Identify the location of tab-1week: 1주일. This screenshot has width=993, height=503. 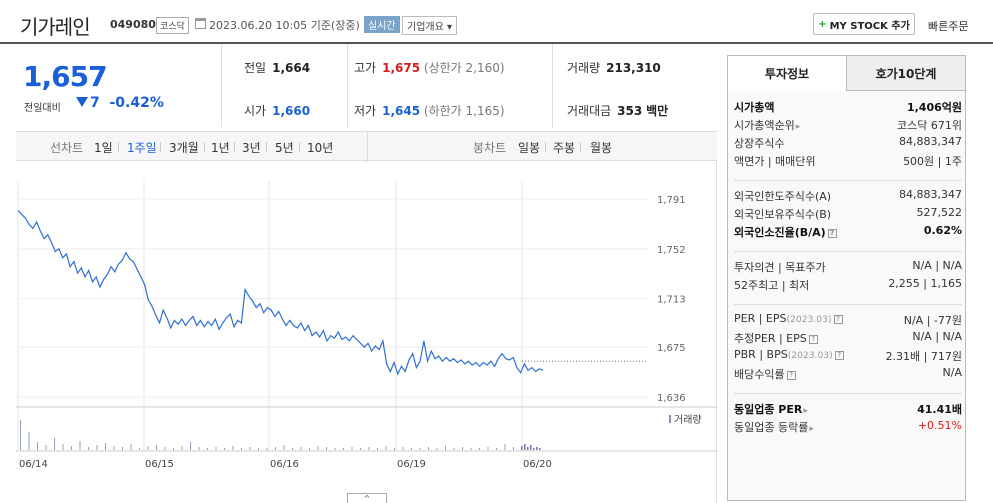
(142, 148).